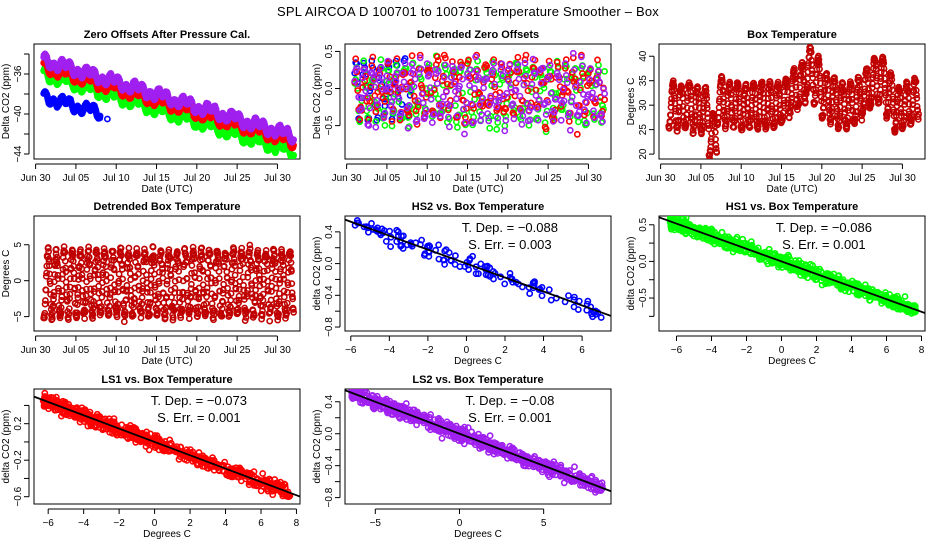 The height and width of the screenshot is (540, 936). Describe the element at coordinates (196, 178) in the screenshot. I see `x-tick-label: Jul 20` at that location.